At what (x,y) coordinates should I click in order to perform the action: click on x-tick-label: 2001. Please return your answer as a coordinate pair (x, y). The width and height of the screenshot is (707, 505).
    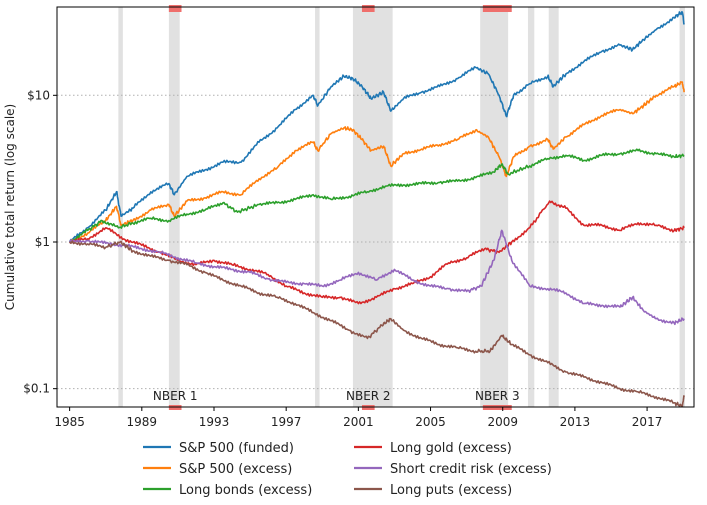
    Looking at the image, I should click on (358, 422).